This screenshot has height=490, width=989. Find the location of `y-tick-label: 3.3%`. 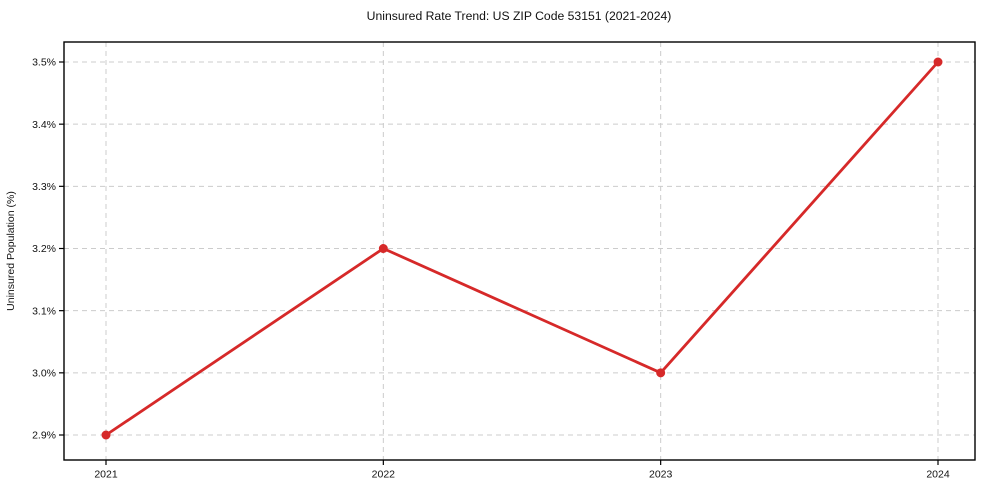

y-tick-label: 3.3% is located at coordinates (44, 187).